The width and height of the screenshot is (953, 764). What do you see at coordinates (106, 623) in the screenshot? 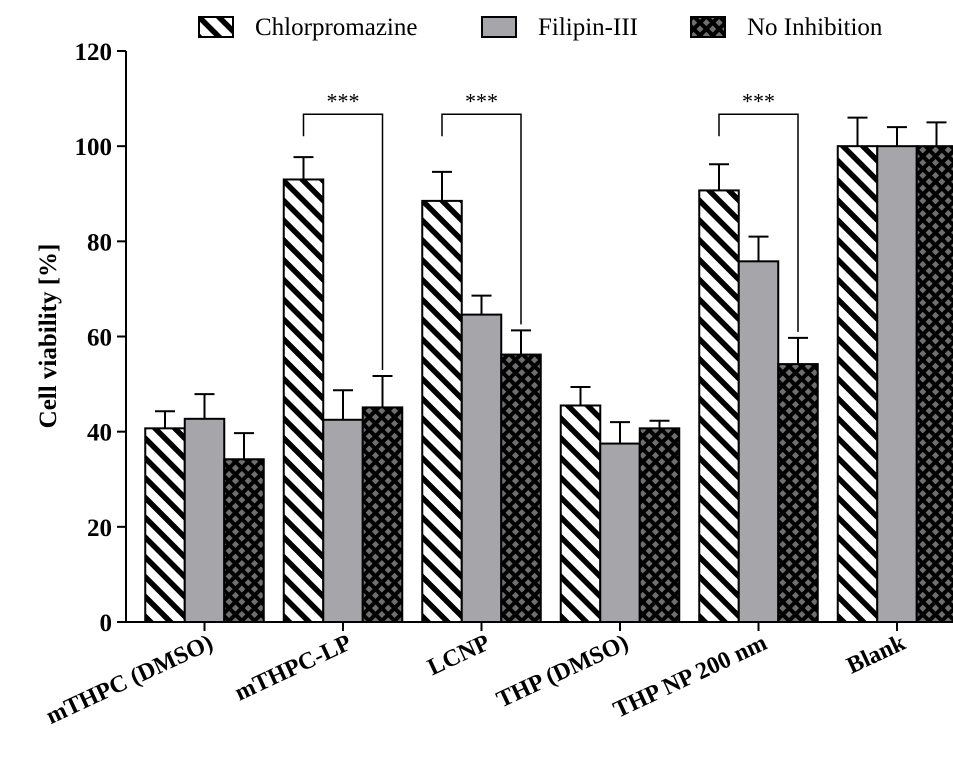
I see `y-tick-label: 0` at bounding box center [106, 623].